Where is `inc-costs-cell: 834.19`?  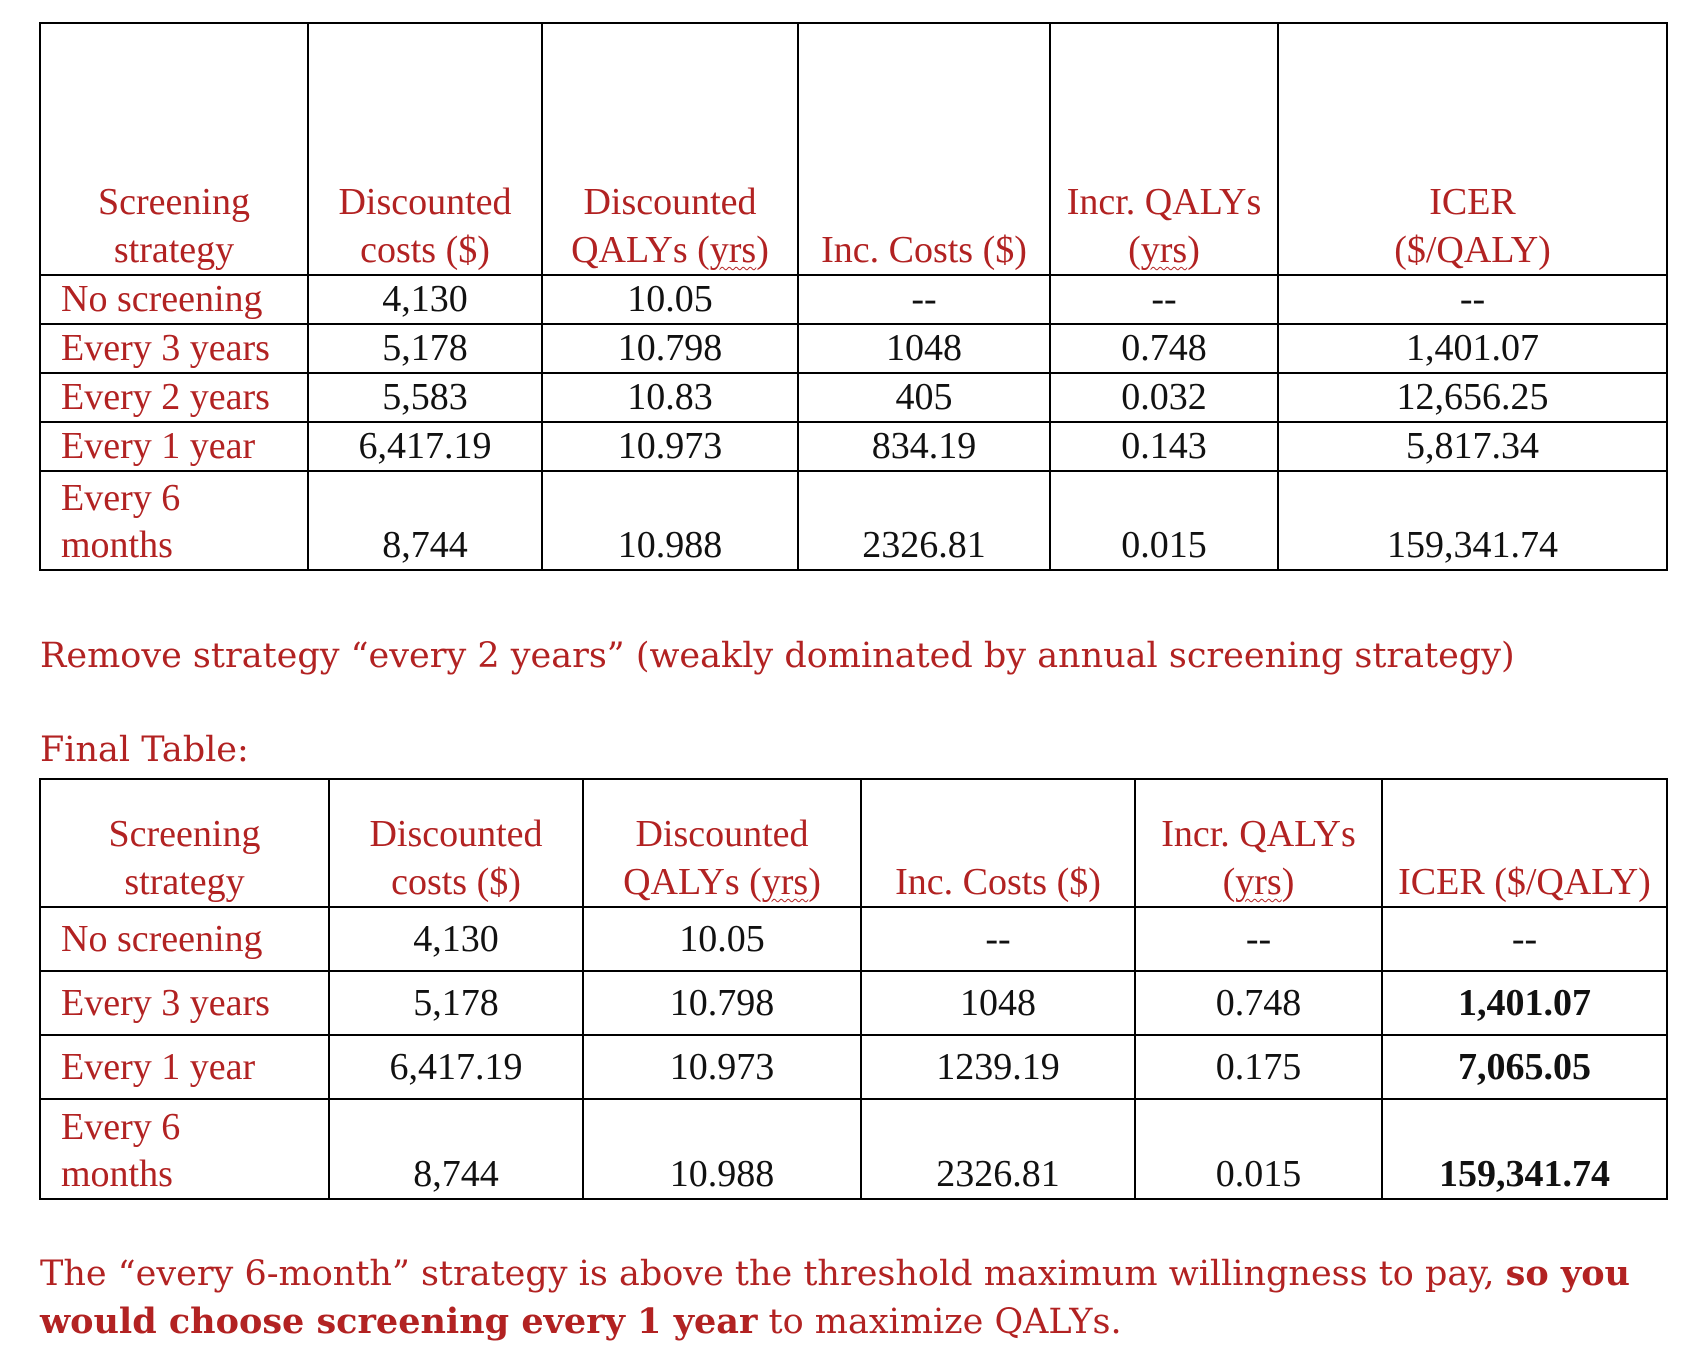 inc-costs-cell: 834.19 is located at coordinates (924, 446).